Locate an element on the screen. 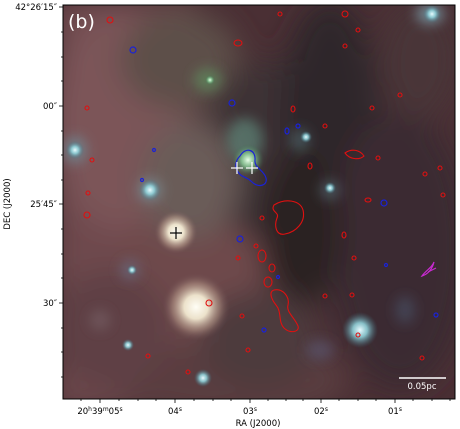 The width and height of the screenshot is (460, 429). x-axis-label: RA (J2000) is located at coordinates (258, 424).